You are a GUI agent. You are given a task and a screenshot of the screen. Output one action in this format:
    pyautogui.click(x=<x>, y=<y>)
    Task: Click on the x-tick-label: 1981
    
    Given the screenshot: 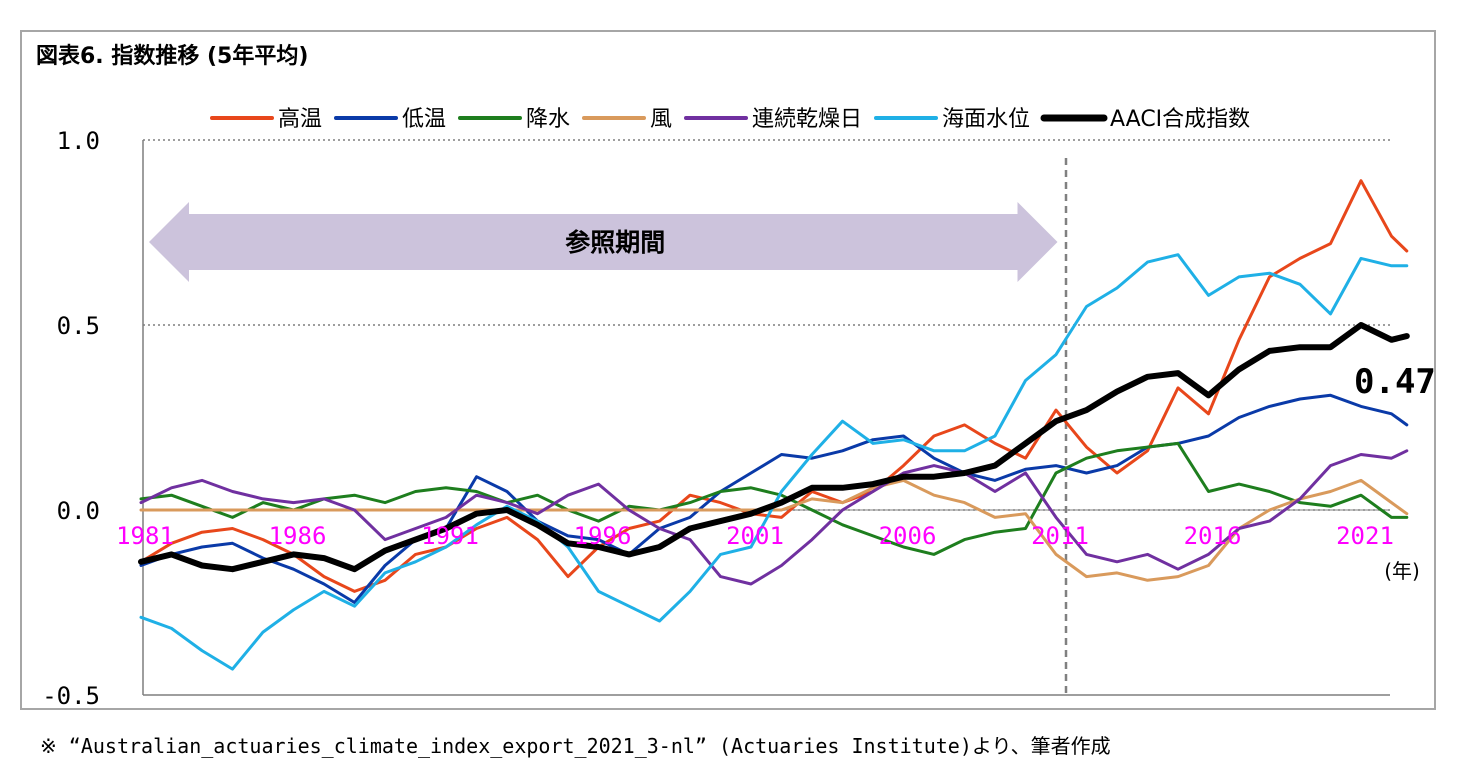 What is the action you would take?
    pyautogui.click(x=145, y=536)
    